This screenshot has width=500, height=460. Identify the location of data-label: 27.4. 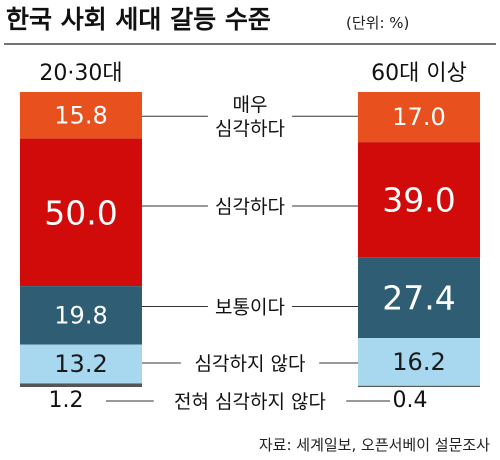
(418, 298).